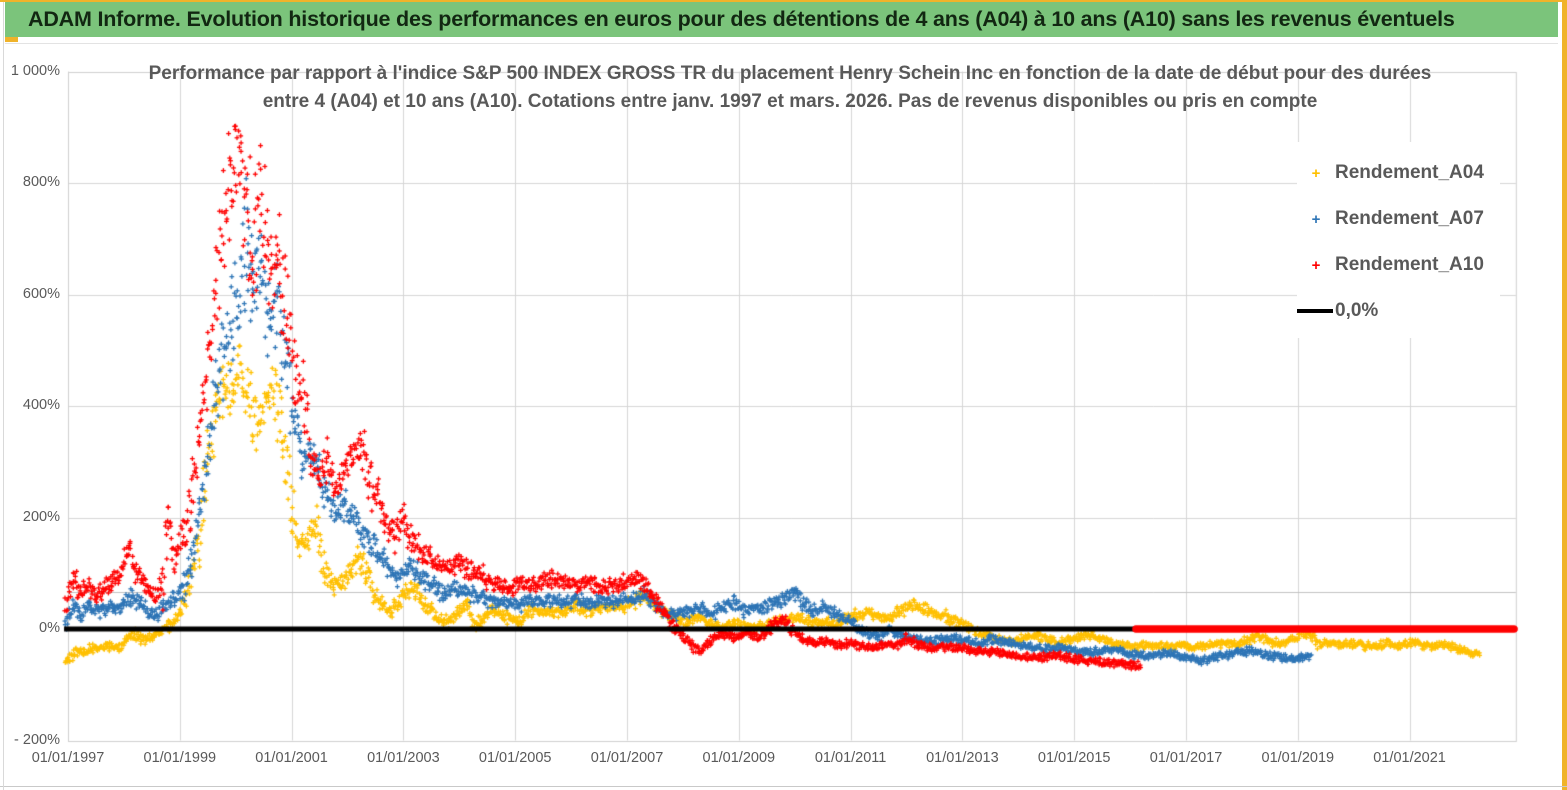 The width and height of the screenshot is (1567, 790). Describe the element at coordinates (3, 396) in the screenshot. I see `window-border-left` at that location.